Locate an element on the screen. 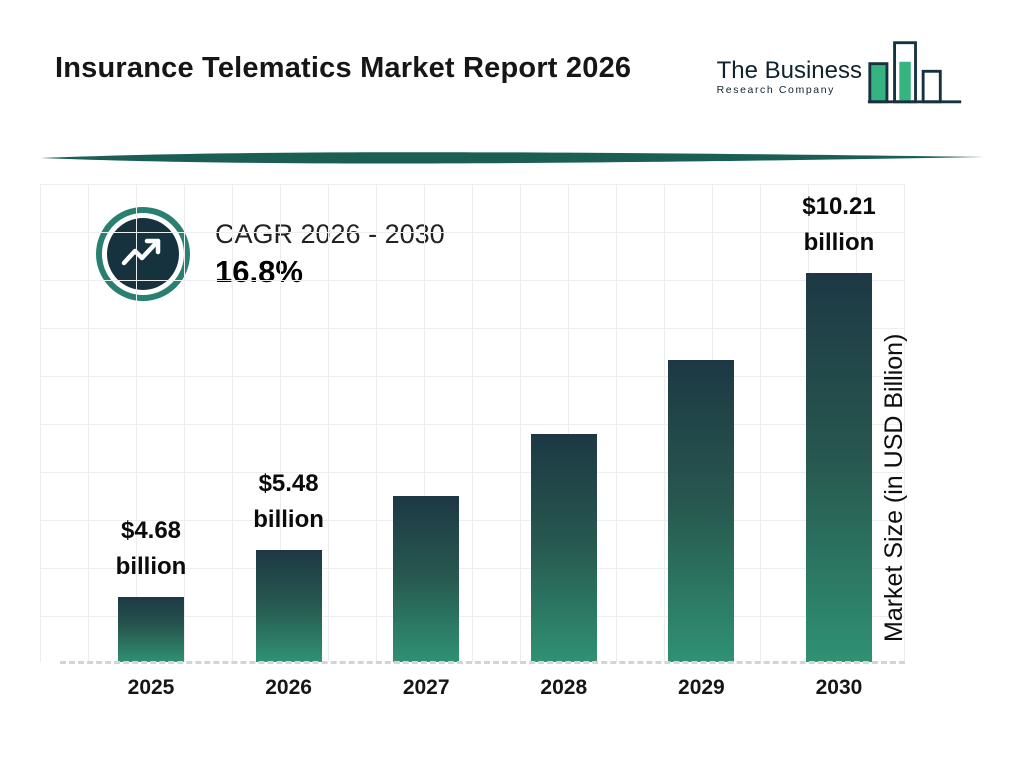  bar-2025 is located at coordinates (151, 629).